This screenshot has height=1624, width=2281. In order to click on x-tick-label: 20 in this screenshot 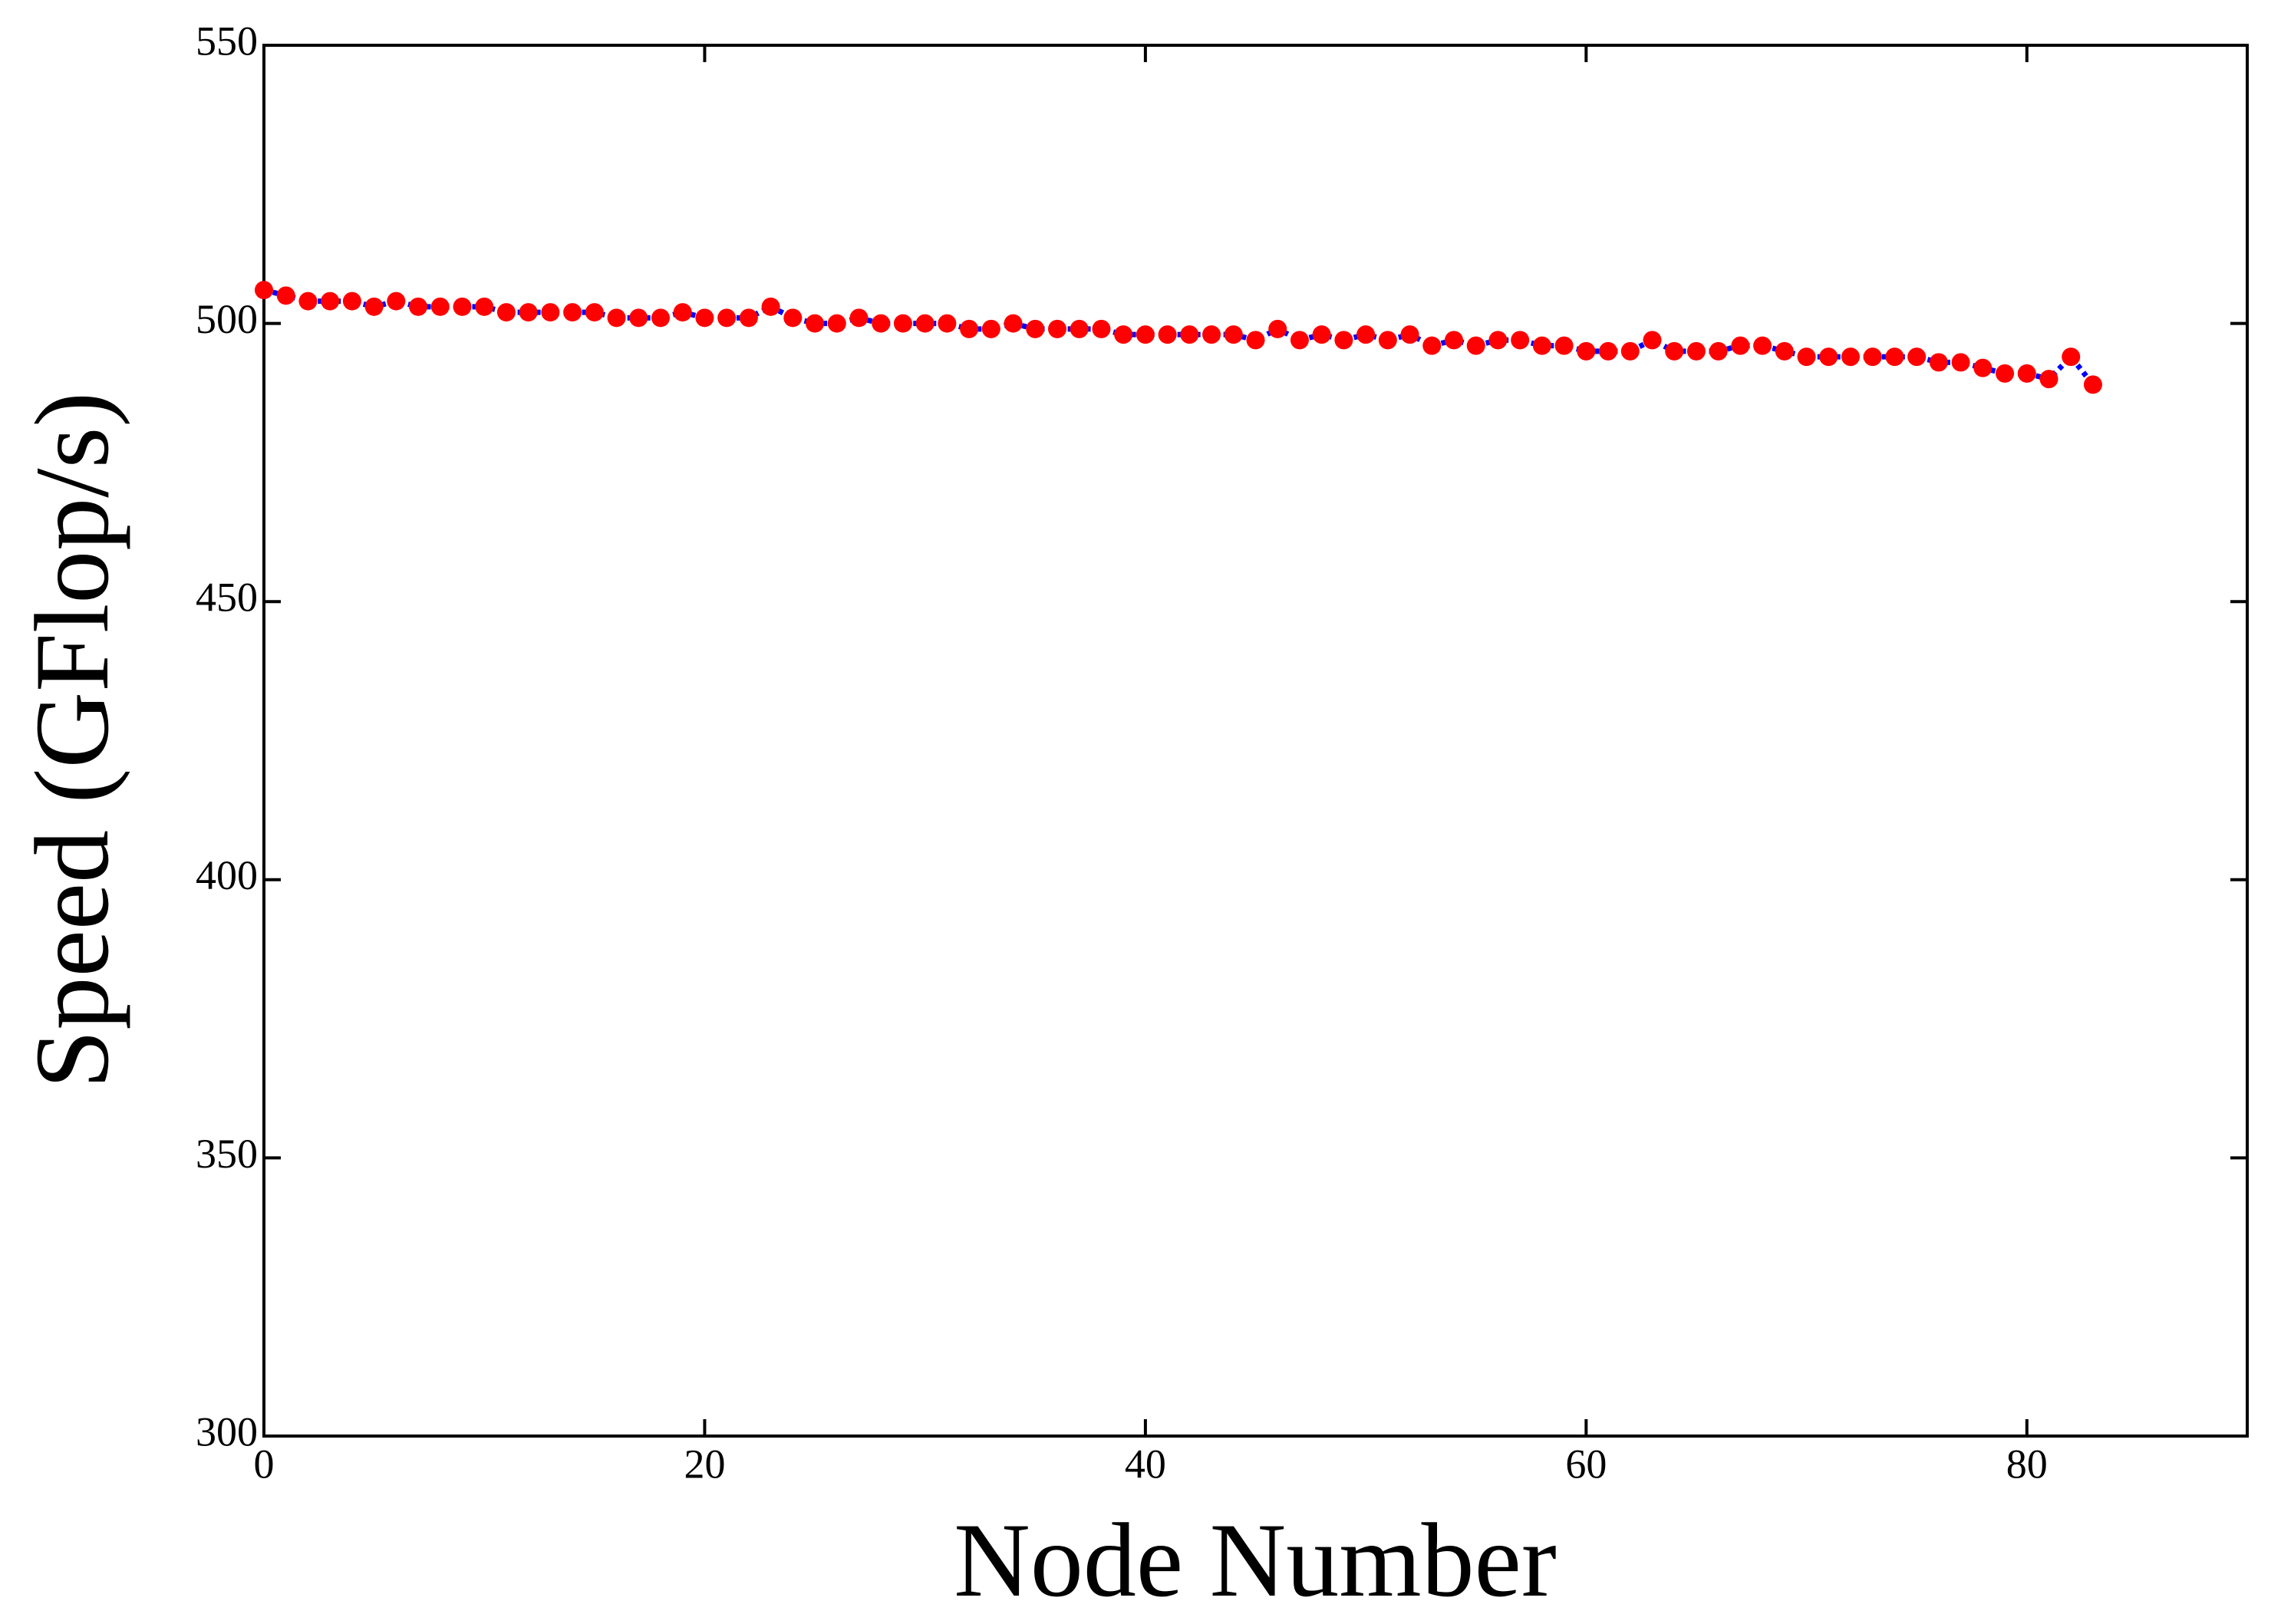, I will do `click(704, 1464)`.